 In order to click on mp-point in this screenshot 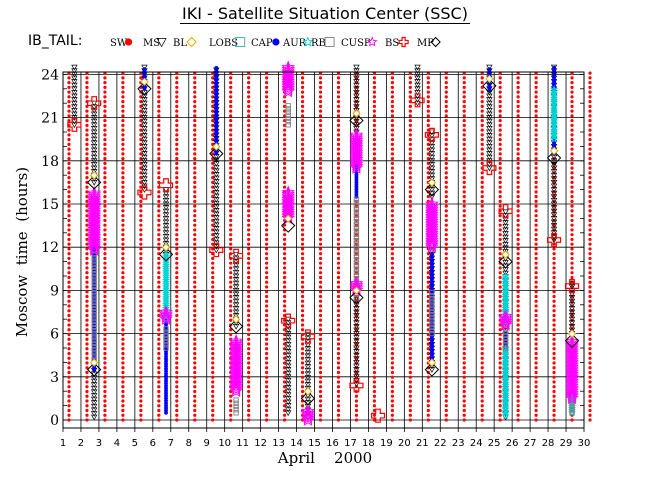, I will do `click(505, 211)`.